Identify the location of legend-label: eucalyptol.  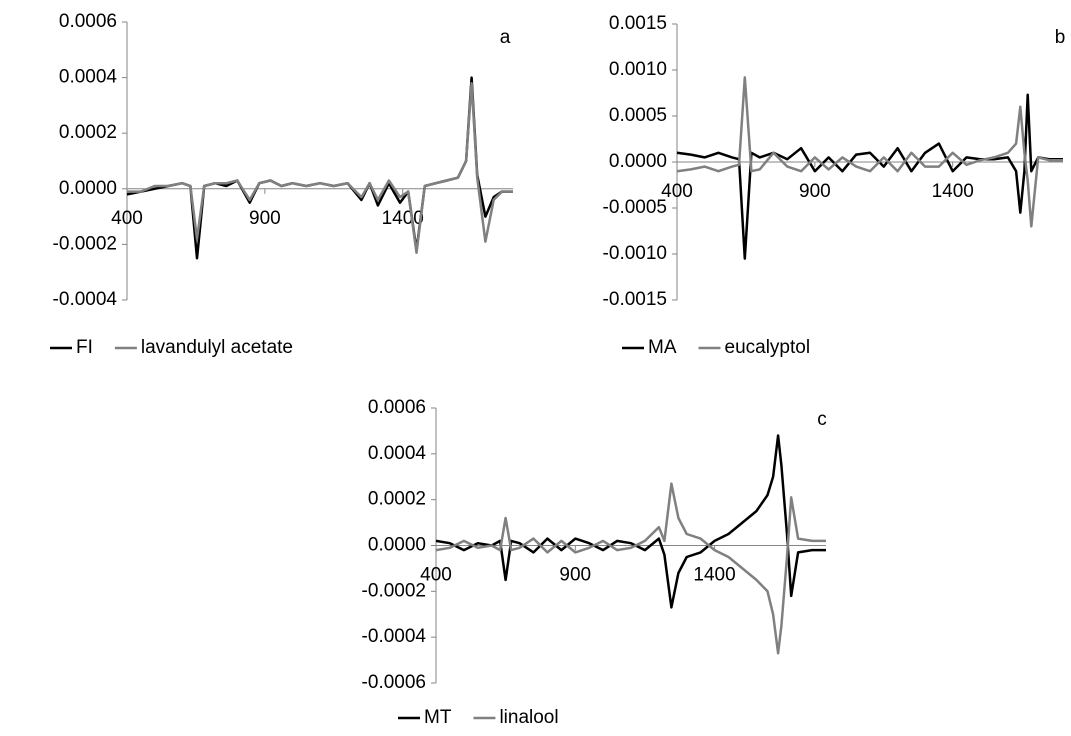
(768, 347).